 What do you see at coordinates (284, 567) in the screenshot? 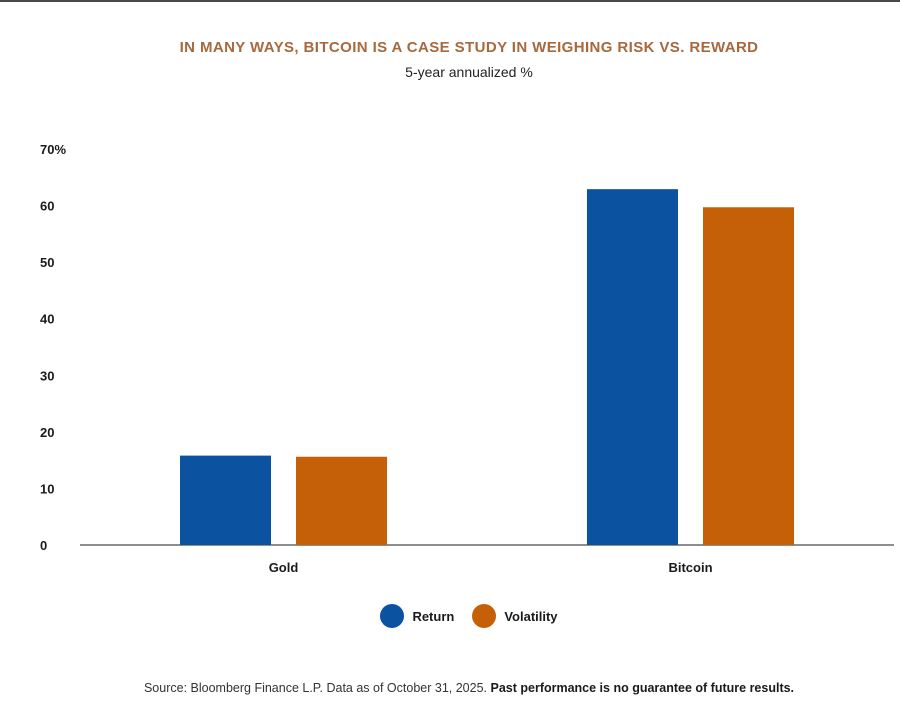
I see `x-category-label: Gold` at bounding box center [284, 567].